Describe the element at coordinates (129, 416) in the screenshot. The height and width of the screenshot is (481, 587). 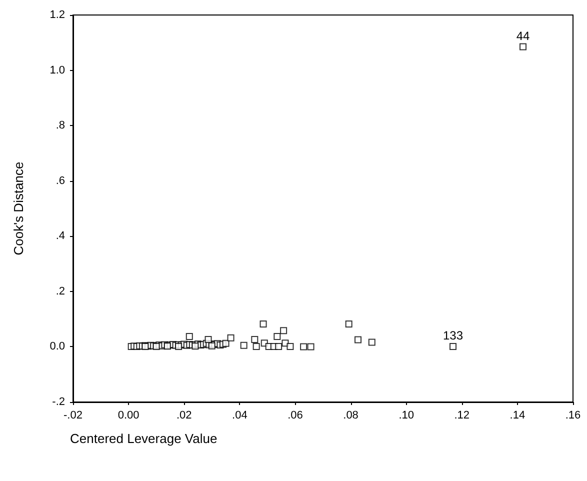
I see `x-tick-label: 0.00` at that location.